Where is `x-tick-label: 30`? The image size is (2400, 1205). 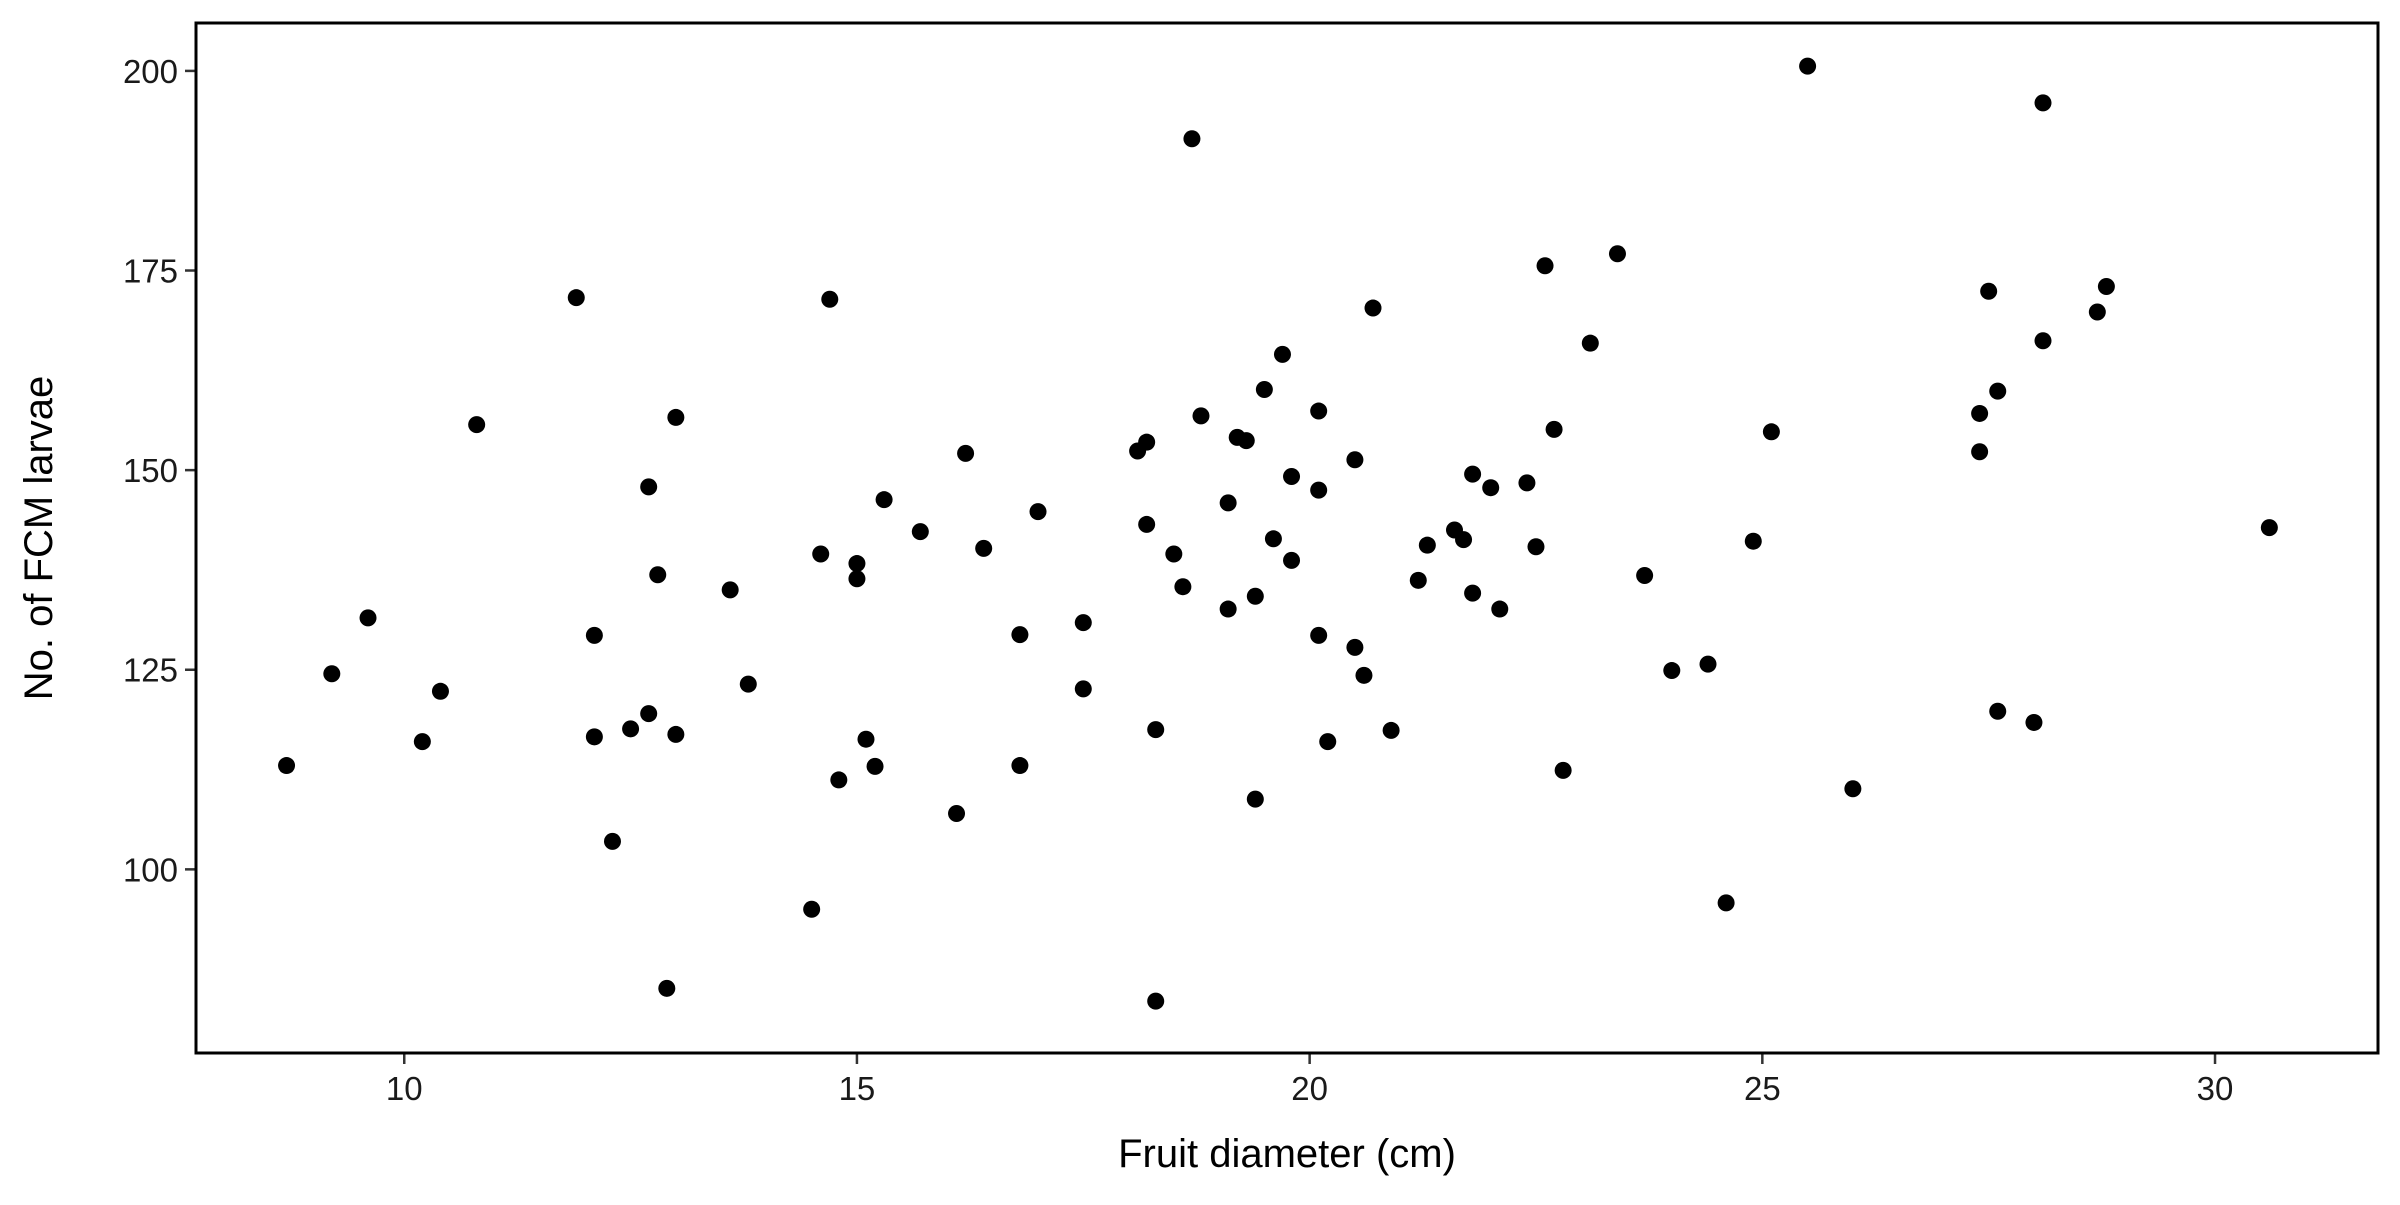 x-tick-label: 30 is located at coordinates (2215, 1088).